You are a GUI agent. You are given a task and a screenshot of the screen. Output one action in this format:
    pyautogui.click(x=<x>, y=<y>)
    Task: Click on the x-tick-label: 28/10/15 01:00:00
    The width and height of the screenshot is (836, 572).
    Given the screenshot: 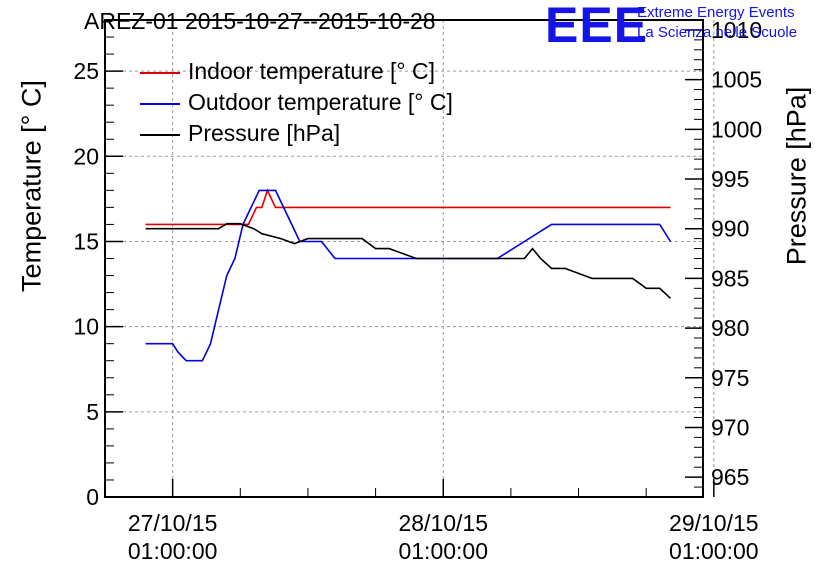 What is the action you would take?
    pyautogui.click(x=443, y=537)
    